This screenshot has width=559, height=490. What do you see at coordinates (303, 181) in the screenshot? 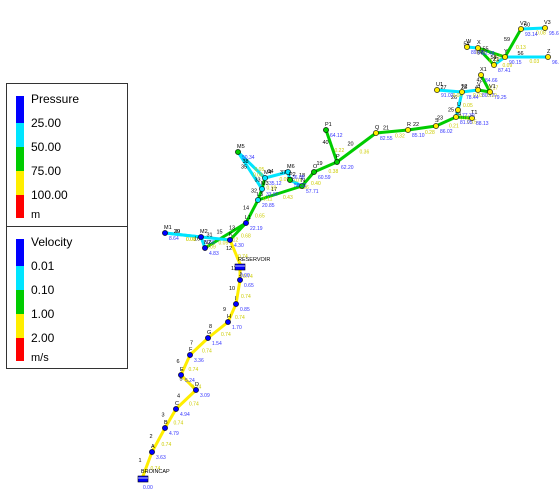
I see `junction-label-N: N` at bounding box center [303, 181].